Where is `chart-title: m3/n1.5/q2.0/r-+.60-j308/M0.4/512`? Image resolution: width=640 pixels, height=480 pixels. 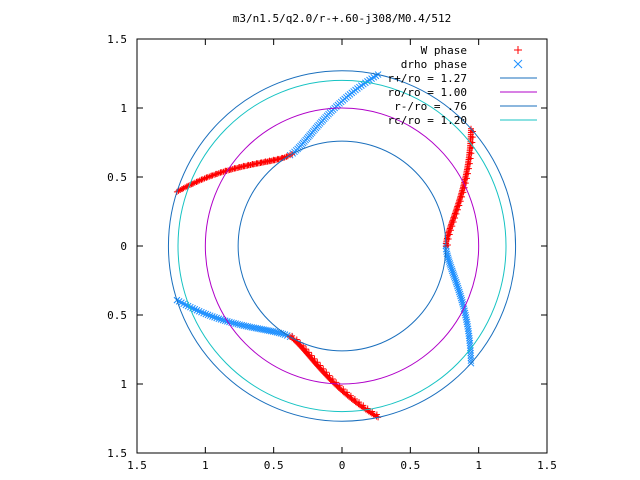
chart-title: m3/n1.5/q2.0/r-+.60-j308/M0.4/512 is located at coordinates (342, 18).